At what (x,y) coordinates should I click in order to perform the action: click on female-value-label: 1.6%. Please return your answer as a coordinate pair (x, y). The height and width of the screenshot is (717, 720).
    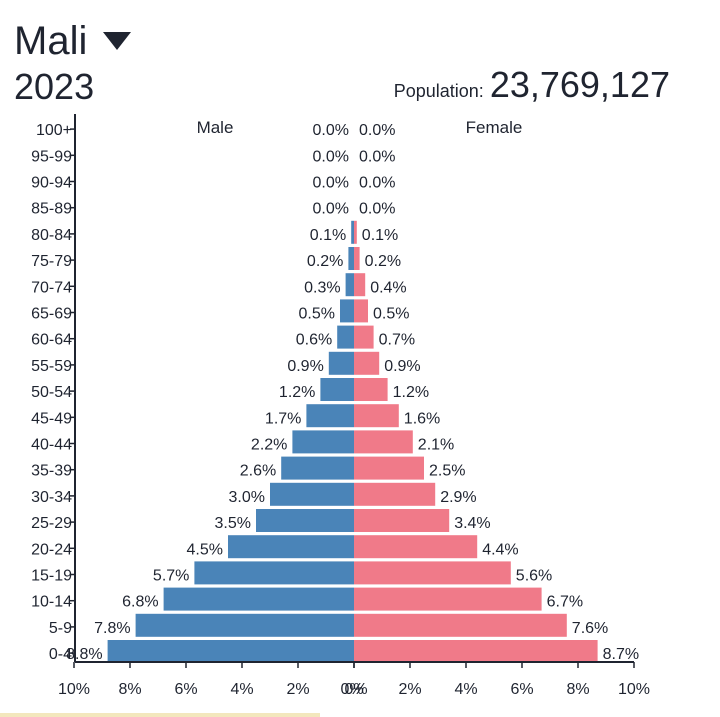
    Looking at the image, I should click on (422, 418).